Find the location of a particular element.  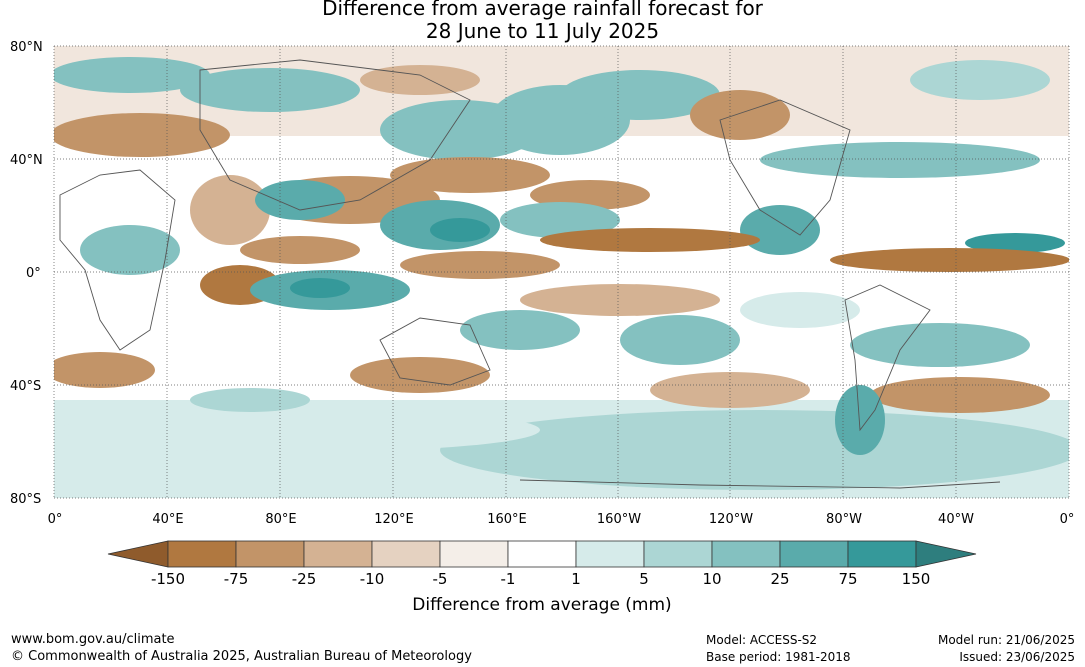

legend-arrow-low is located at coordinates (138, 554).